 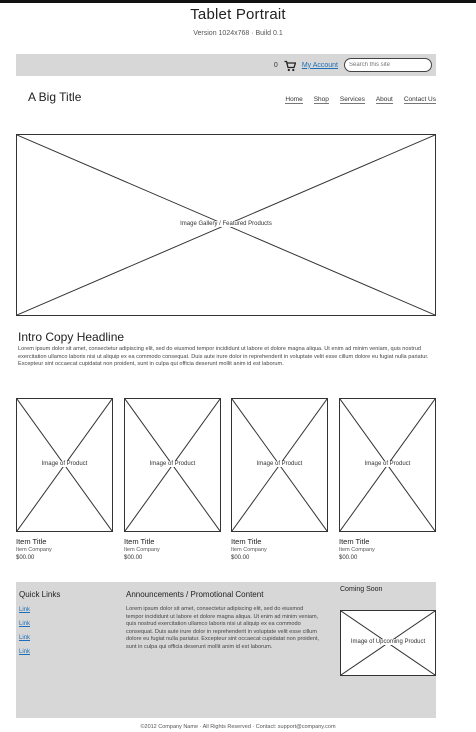 I want to click on nav-item-services: Services, so click(x=352, y=100).